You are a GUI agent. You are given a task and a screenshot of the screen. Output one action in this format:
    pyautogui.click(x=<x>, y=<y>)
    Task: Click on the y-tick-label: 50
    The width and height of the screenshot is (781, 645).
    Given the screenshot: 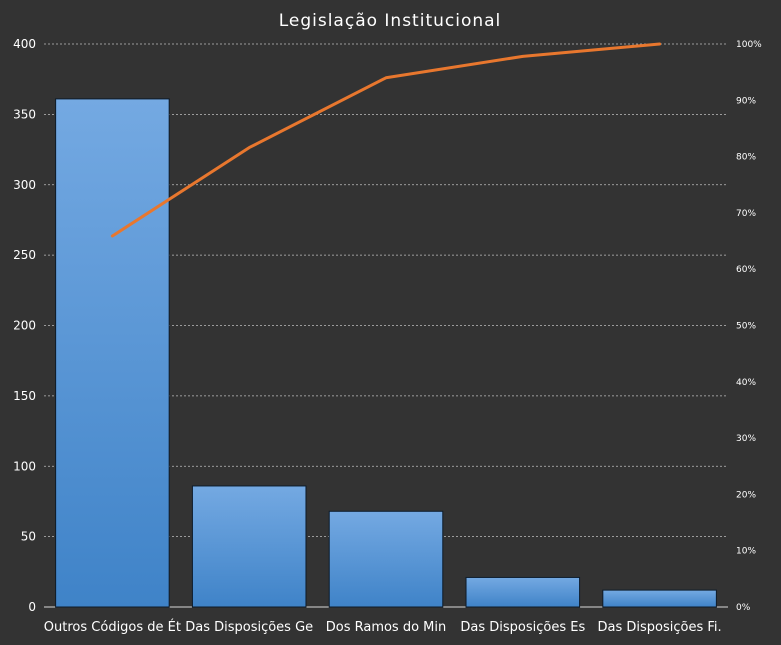 What is the action you would take?
    pyautogui.click(x=28, y=537)
    